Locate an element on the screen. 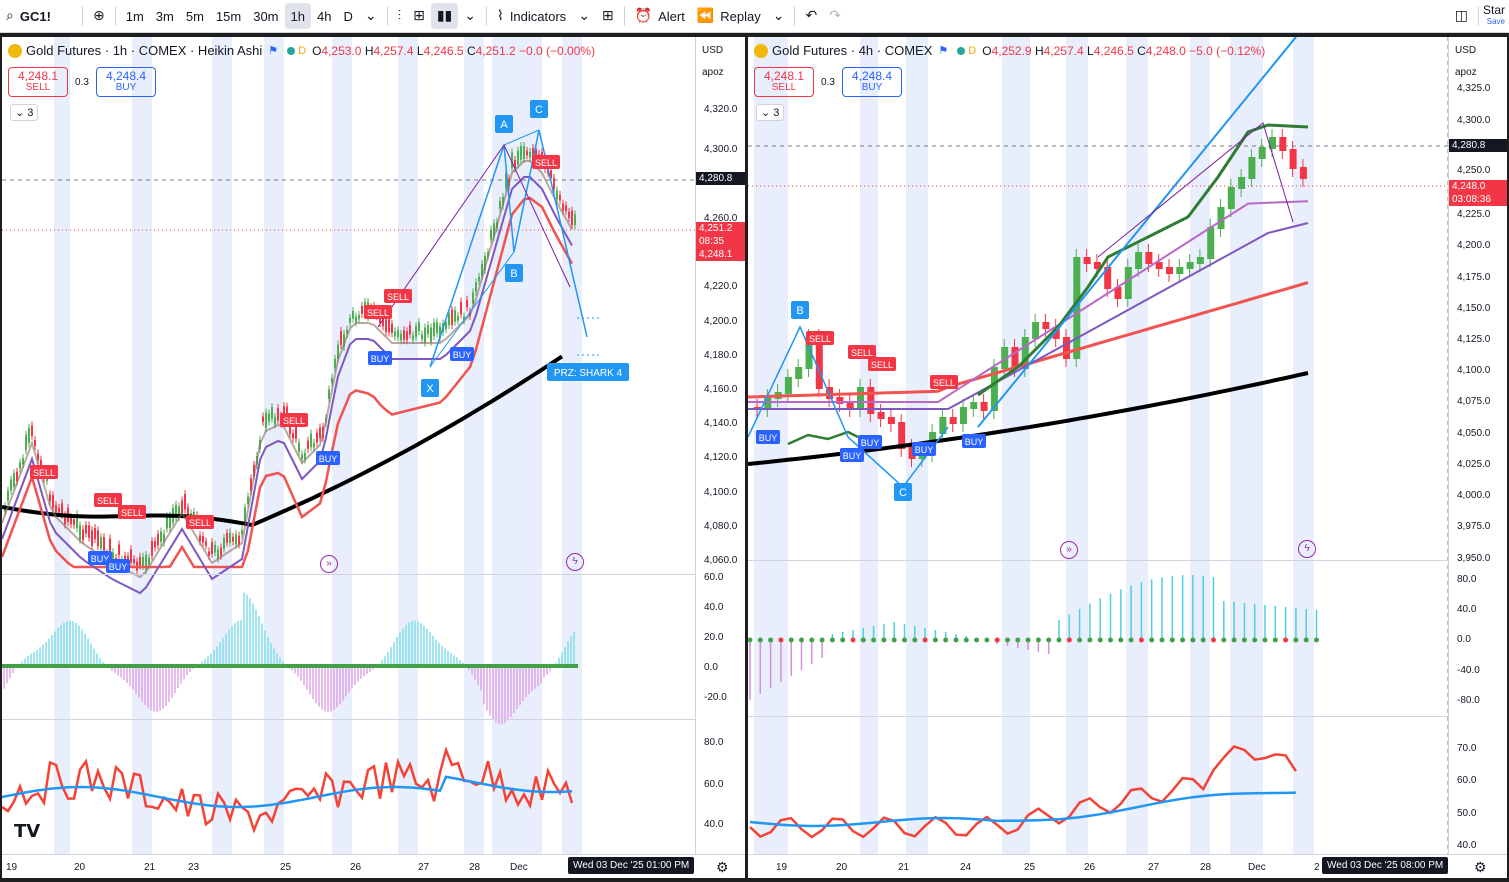  date-tick: 25 is located at coordinates (286, 867).